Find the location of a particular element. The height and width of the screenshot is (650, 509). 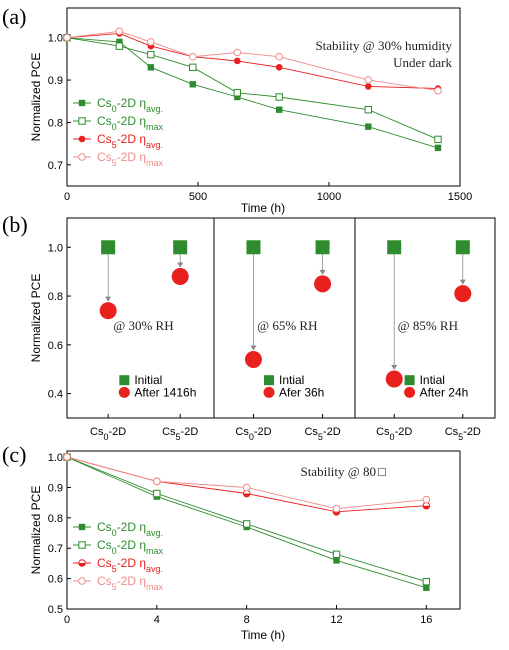

panel-y-tick-label-3: 0.8 is located at coordinates (55, 519).